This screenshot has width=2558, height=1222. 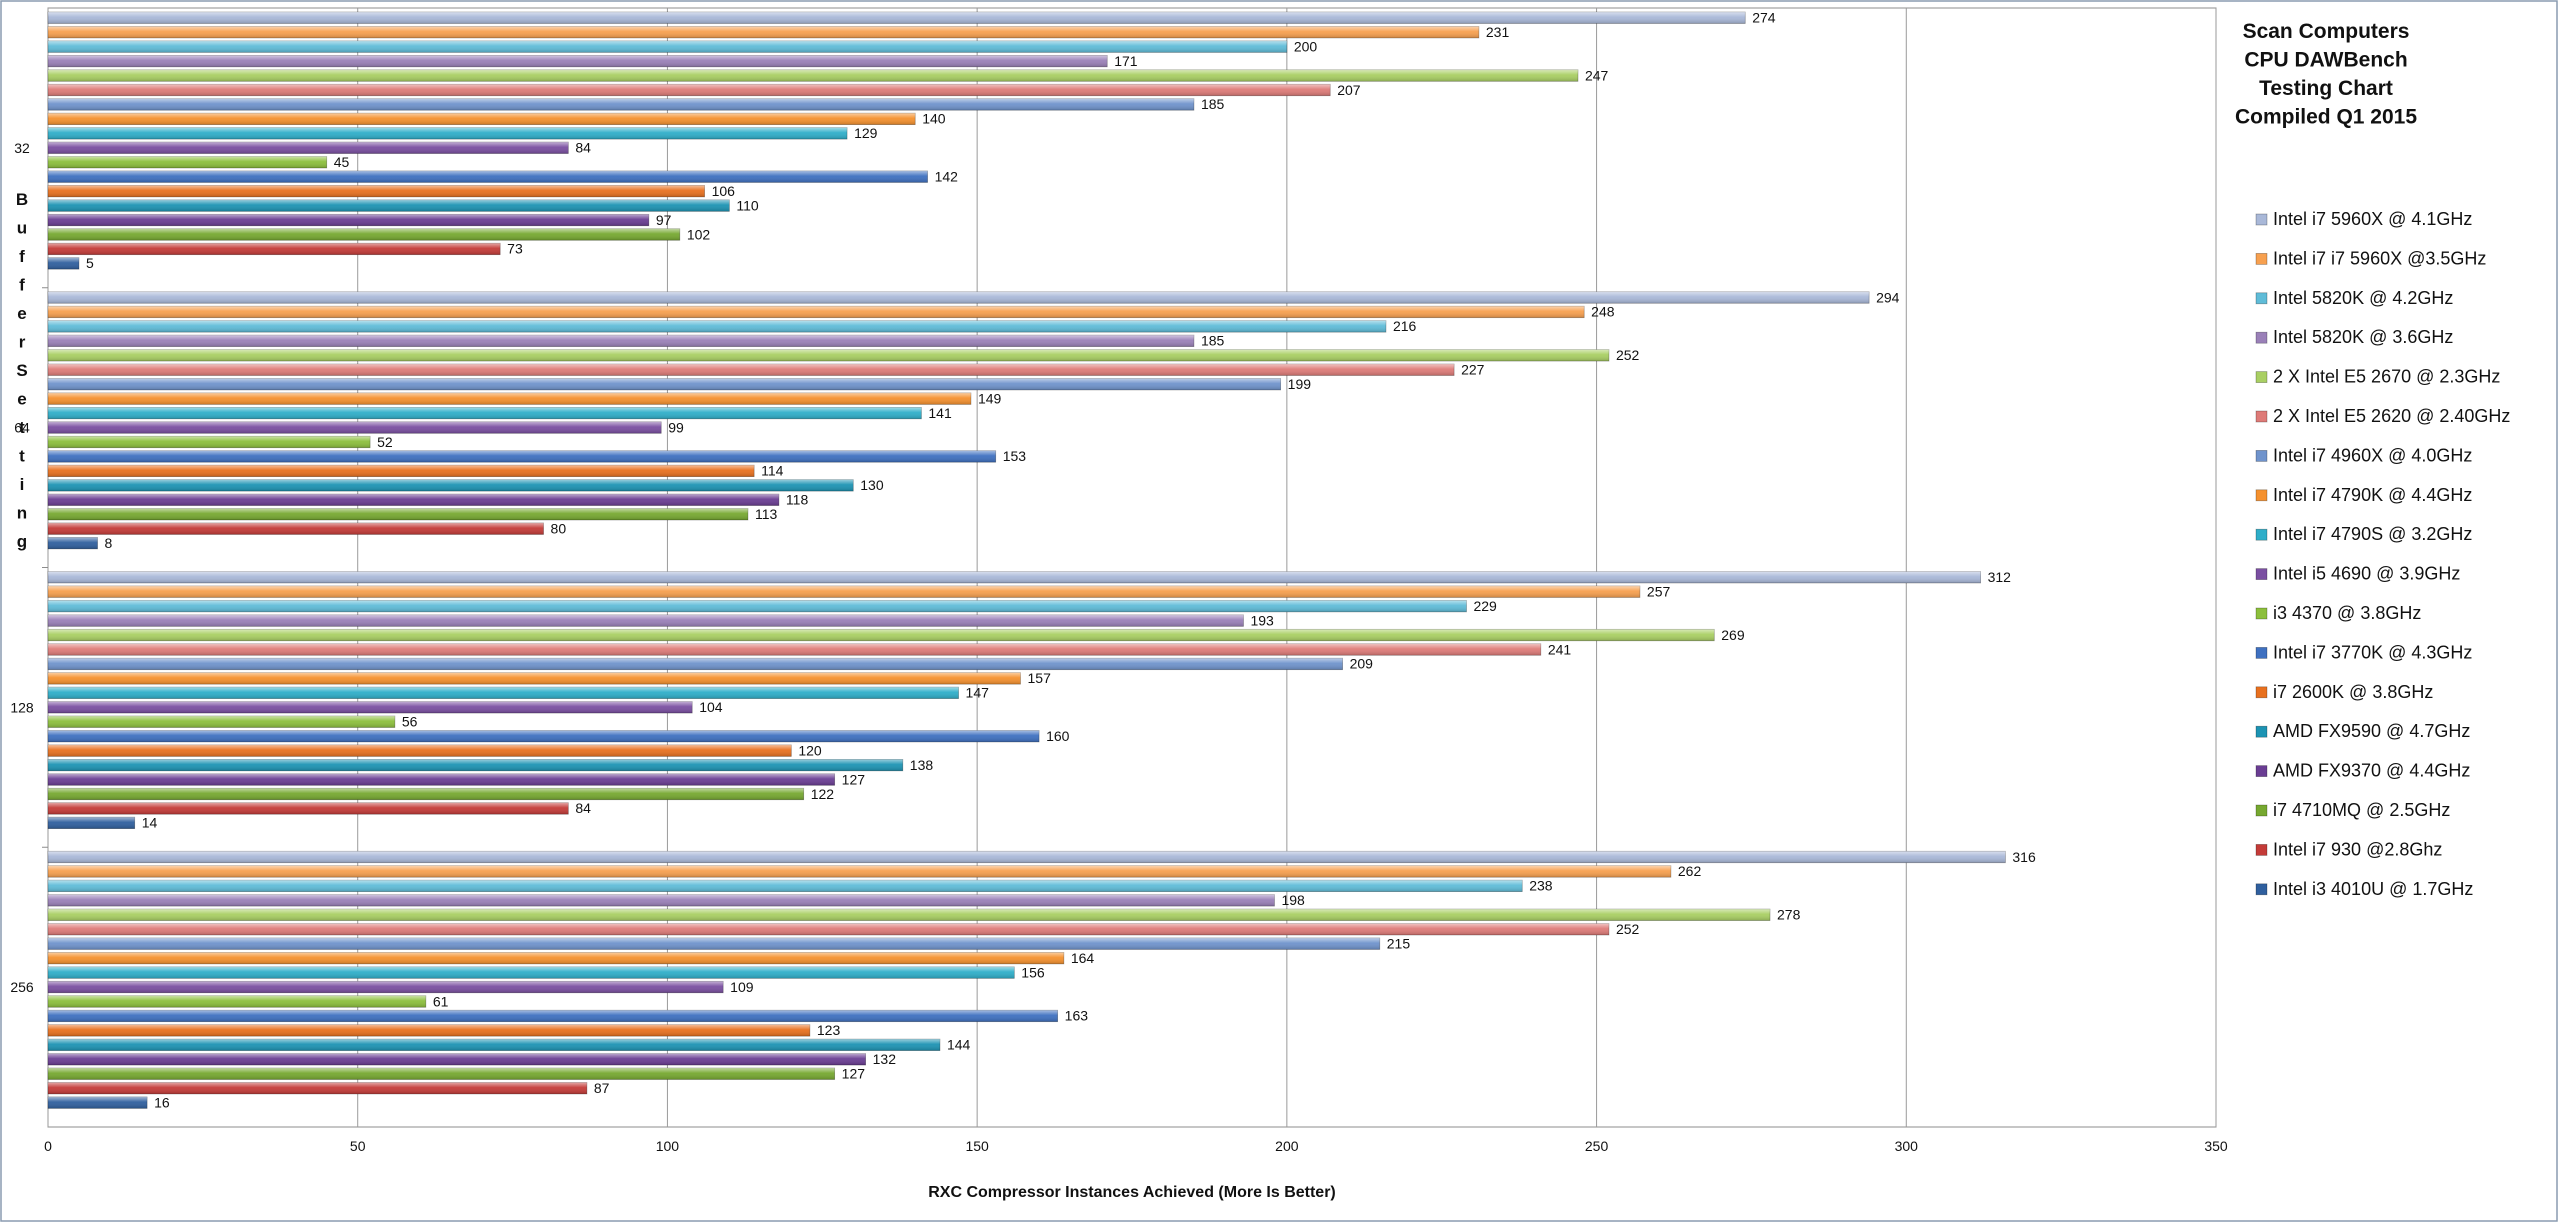 I want to click on data-label: 227, so click(x=1473, y=370).